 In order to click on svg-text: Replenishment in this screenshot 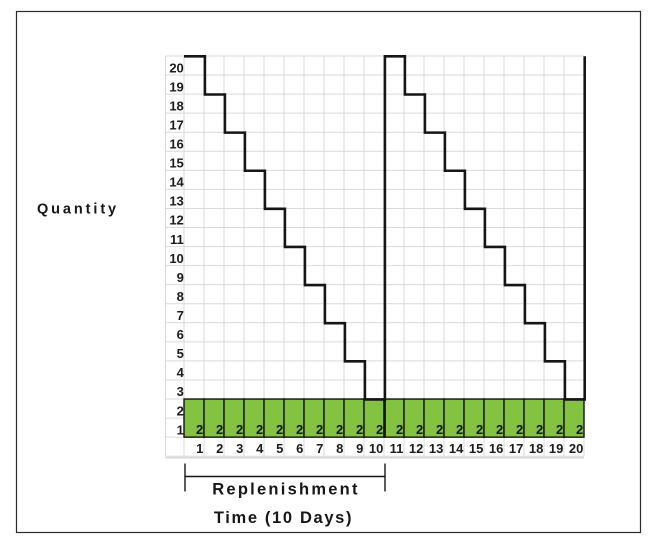, I will do `click(286, 489)`.